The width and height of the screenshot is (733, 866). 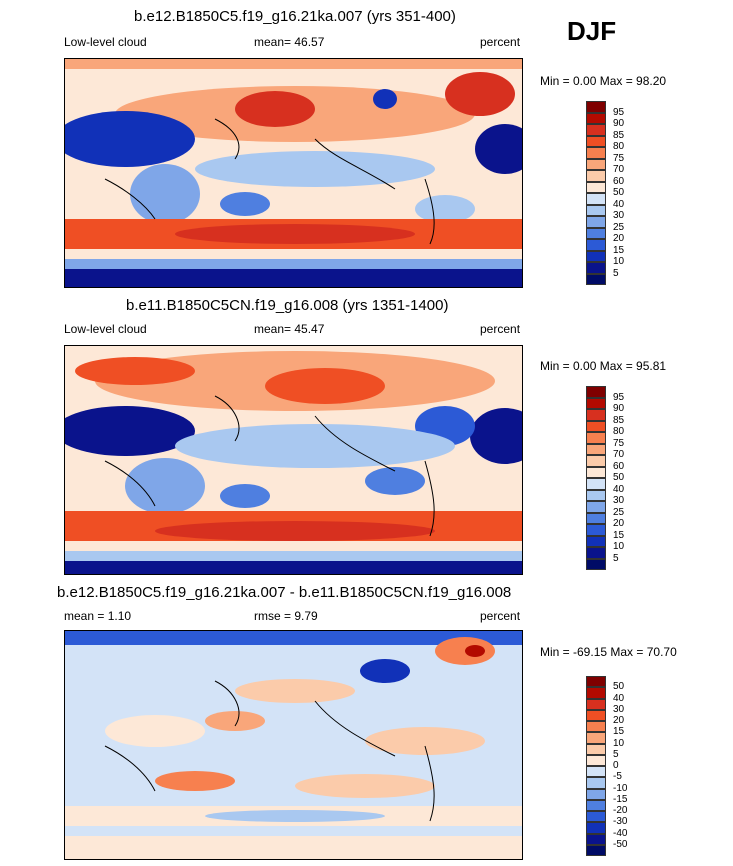 What do you see at coordinates (620, 810) in the screenshot?
I see `colorbar-tick-label: -20` at bounding box center [620, 810].